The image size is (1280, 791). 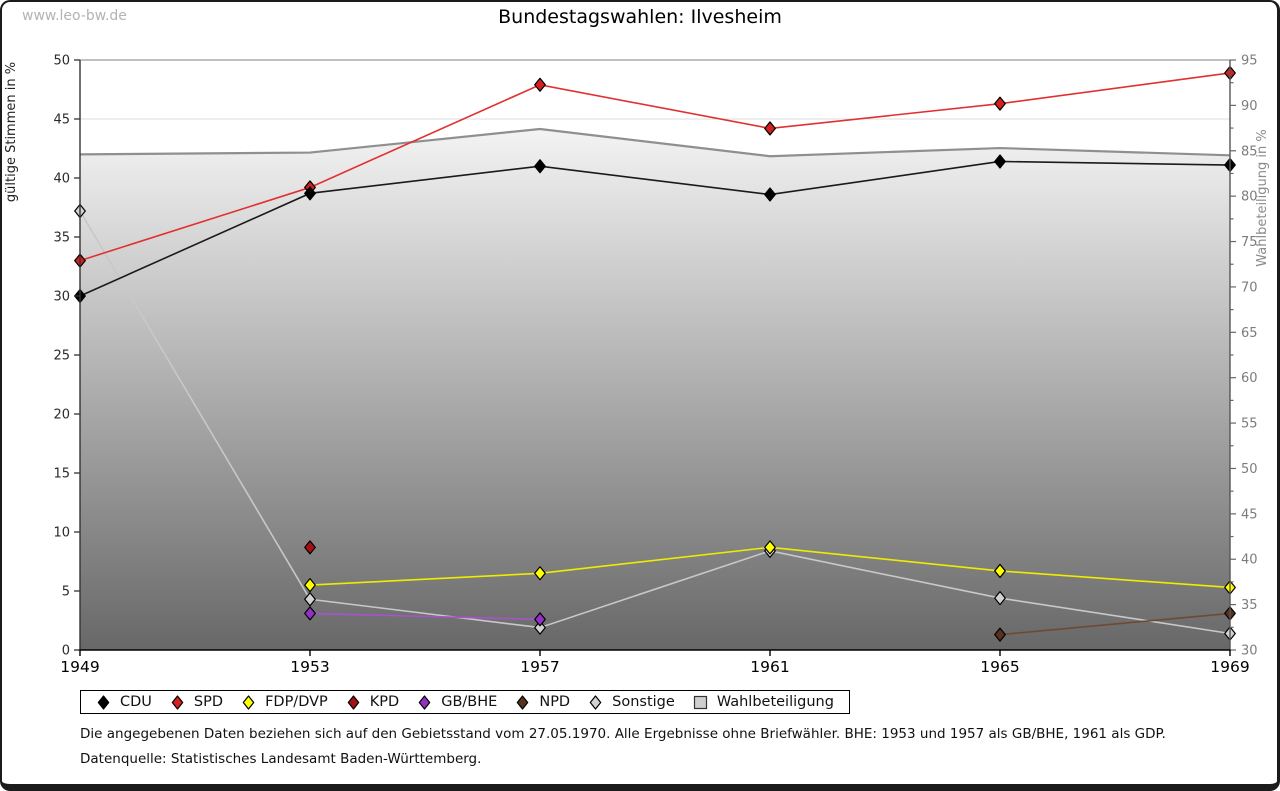 I want to click on legend-item-CDU: CDU, so click(x=124, y=702).